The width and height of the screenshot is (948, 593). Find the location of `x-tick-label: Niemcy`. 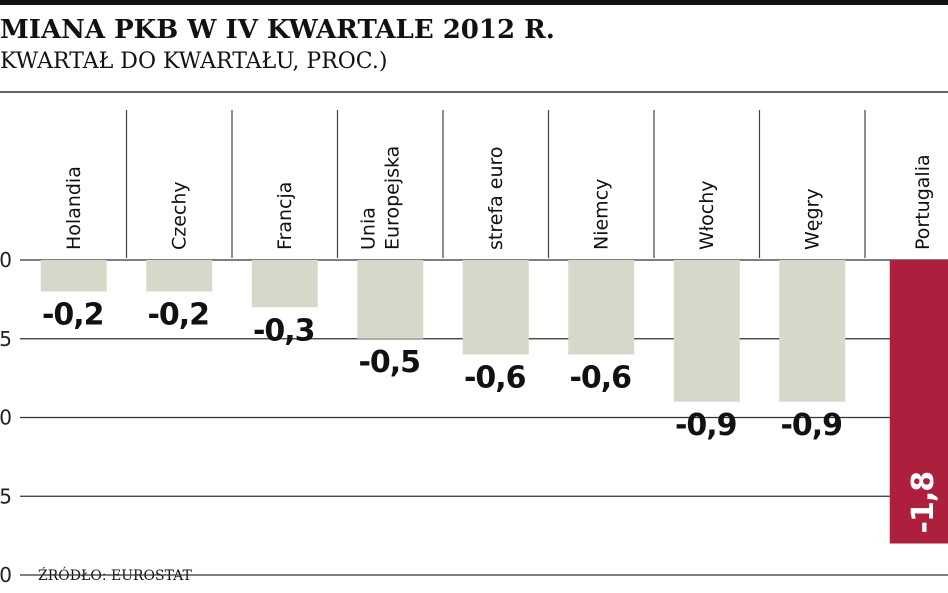

x-tick-label: Niemcy is located at coordinates (601, 214).